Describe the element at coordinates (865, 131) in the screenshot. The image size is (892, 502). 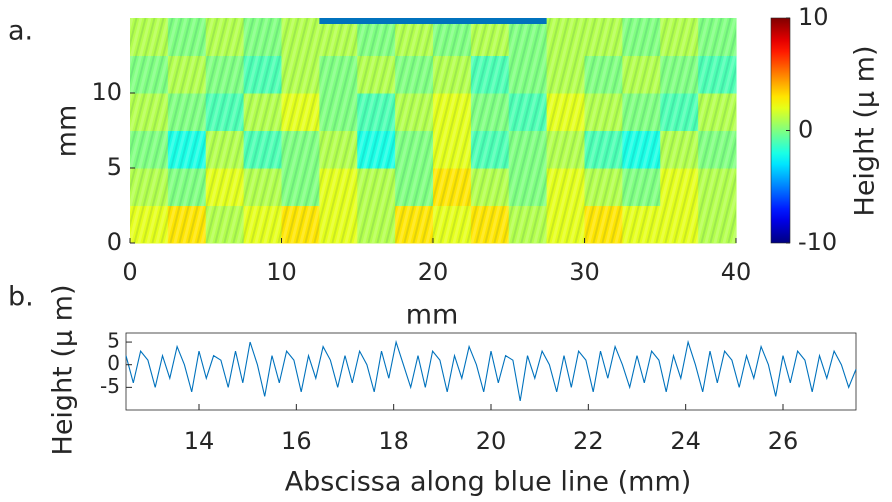
I see `colorbar-label: Height (μ m)` at that location.